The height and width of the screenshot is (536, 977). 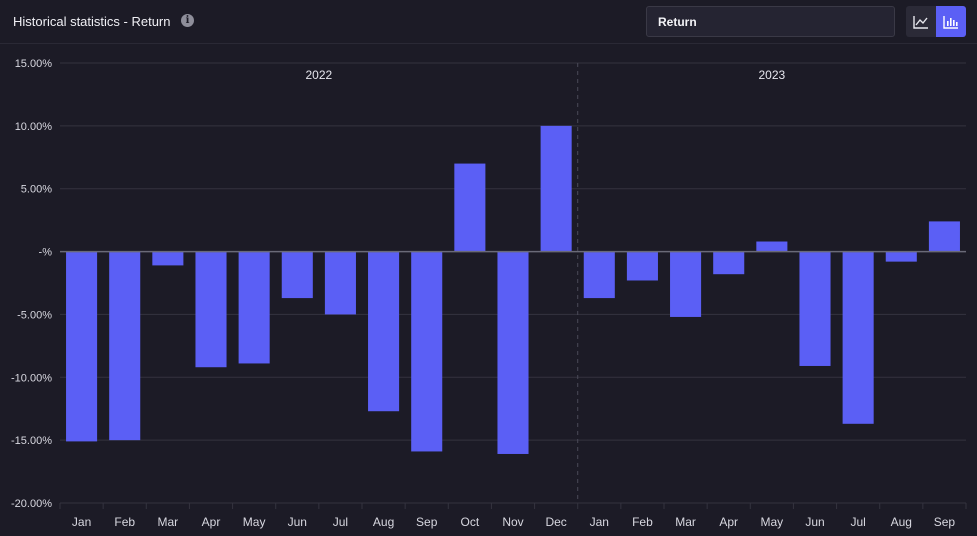 What do you see at coordinates (470, 522) in the screenshot?
I see `x-tick-label: Oct` at bounding box center [470, 522].